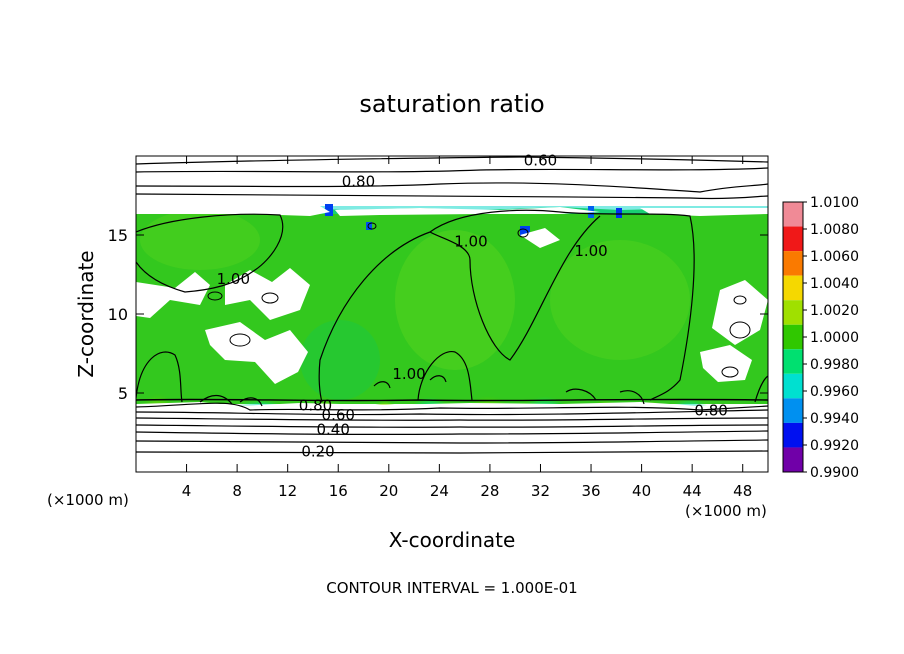  Describe the element at coordinates (338, 415) in the screenshot. I see `contour-label: 0.60` at that location.